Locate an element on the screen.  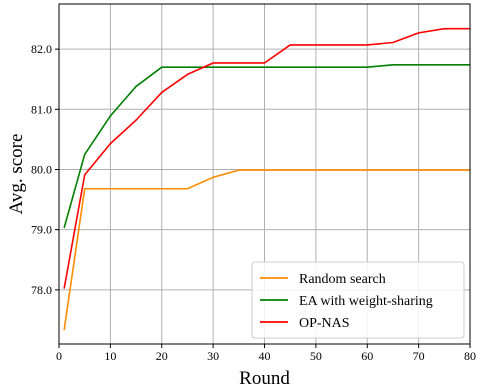
x-axis-label: Round is located at coordinates (264, 377).